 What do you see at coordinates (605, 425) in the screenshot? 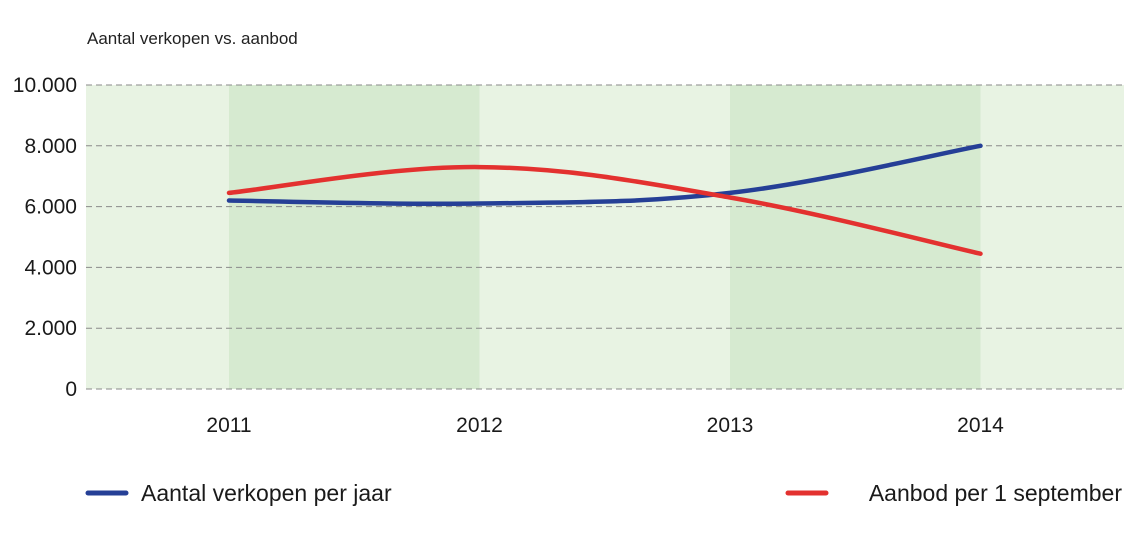
I see `x-axis-ticks: 2011 2012 2013 2014` at bounding box center [605, 425].